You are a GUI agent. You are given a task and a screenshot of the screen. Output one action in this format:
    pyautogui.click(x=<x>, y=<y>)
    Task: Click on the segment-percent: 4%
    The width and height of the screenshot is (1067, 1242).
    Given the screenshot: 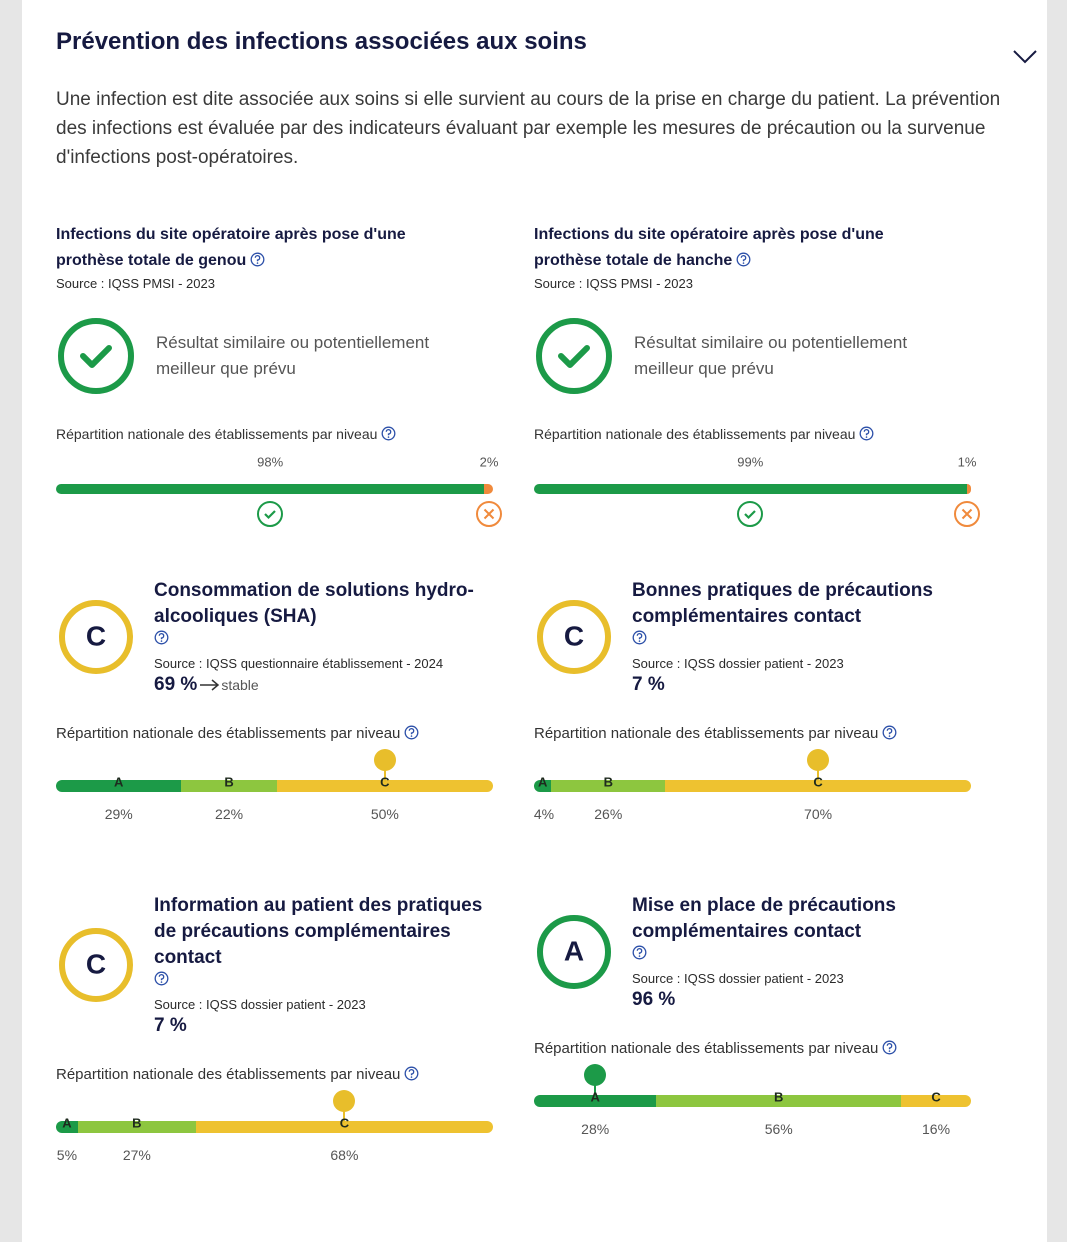 What is the action you would take?
    pyautogui.click(x=544, y=814)
    